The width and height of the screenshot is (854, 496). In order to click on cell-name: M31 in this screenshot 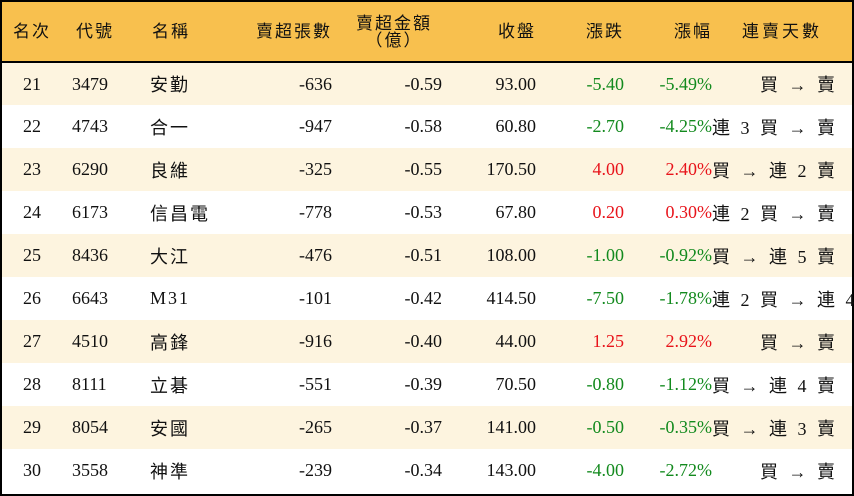, I will do `click(170, 298)`.